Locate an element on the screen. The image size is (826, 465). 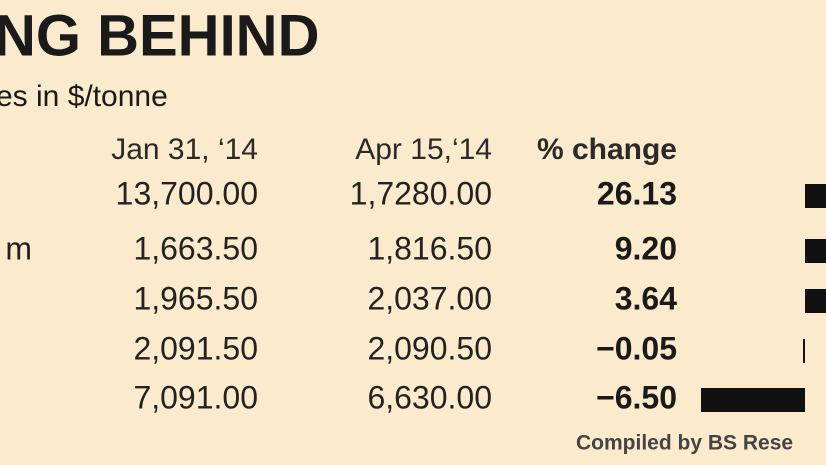
cell: 13,700.00 is located at coordinates (187, 193).